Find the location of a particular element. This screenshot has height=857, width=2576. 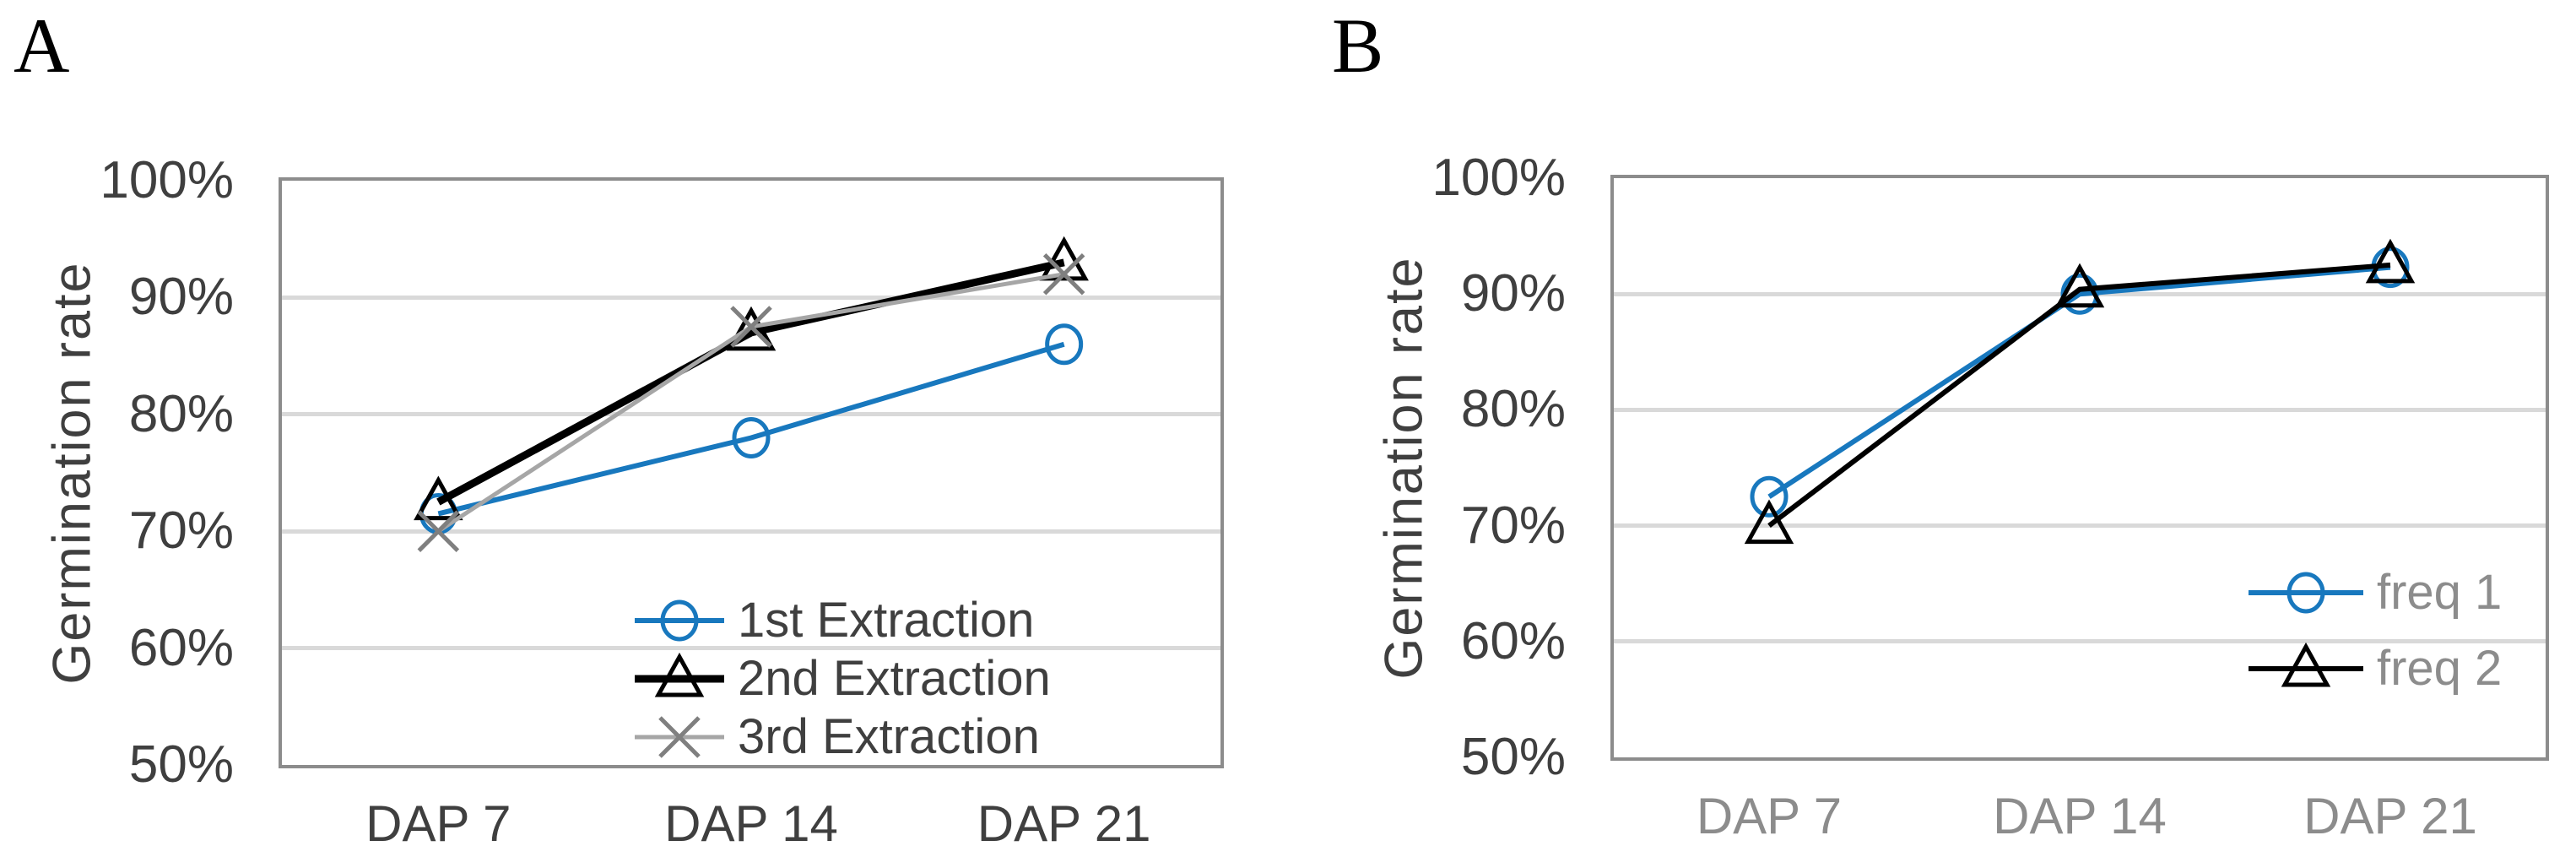

y-axis-title: Germination rate is located at coordinates (72, 473).